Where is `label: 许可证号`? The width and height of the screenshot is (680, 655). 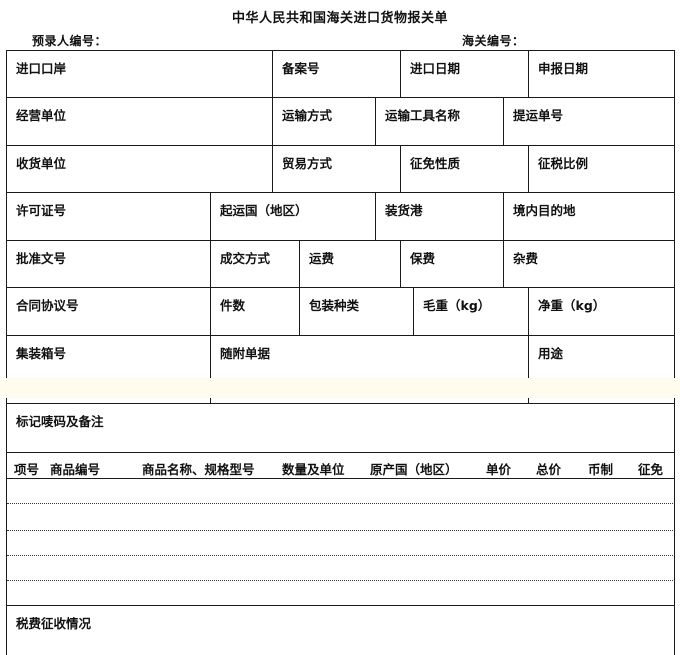 label: 许可证号 is located at coordinates (41, 210).